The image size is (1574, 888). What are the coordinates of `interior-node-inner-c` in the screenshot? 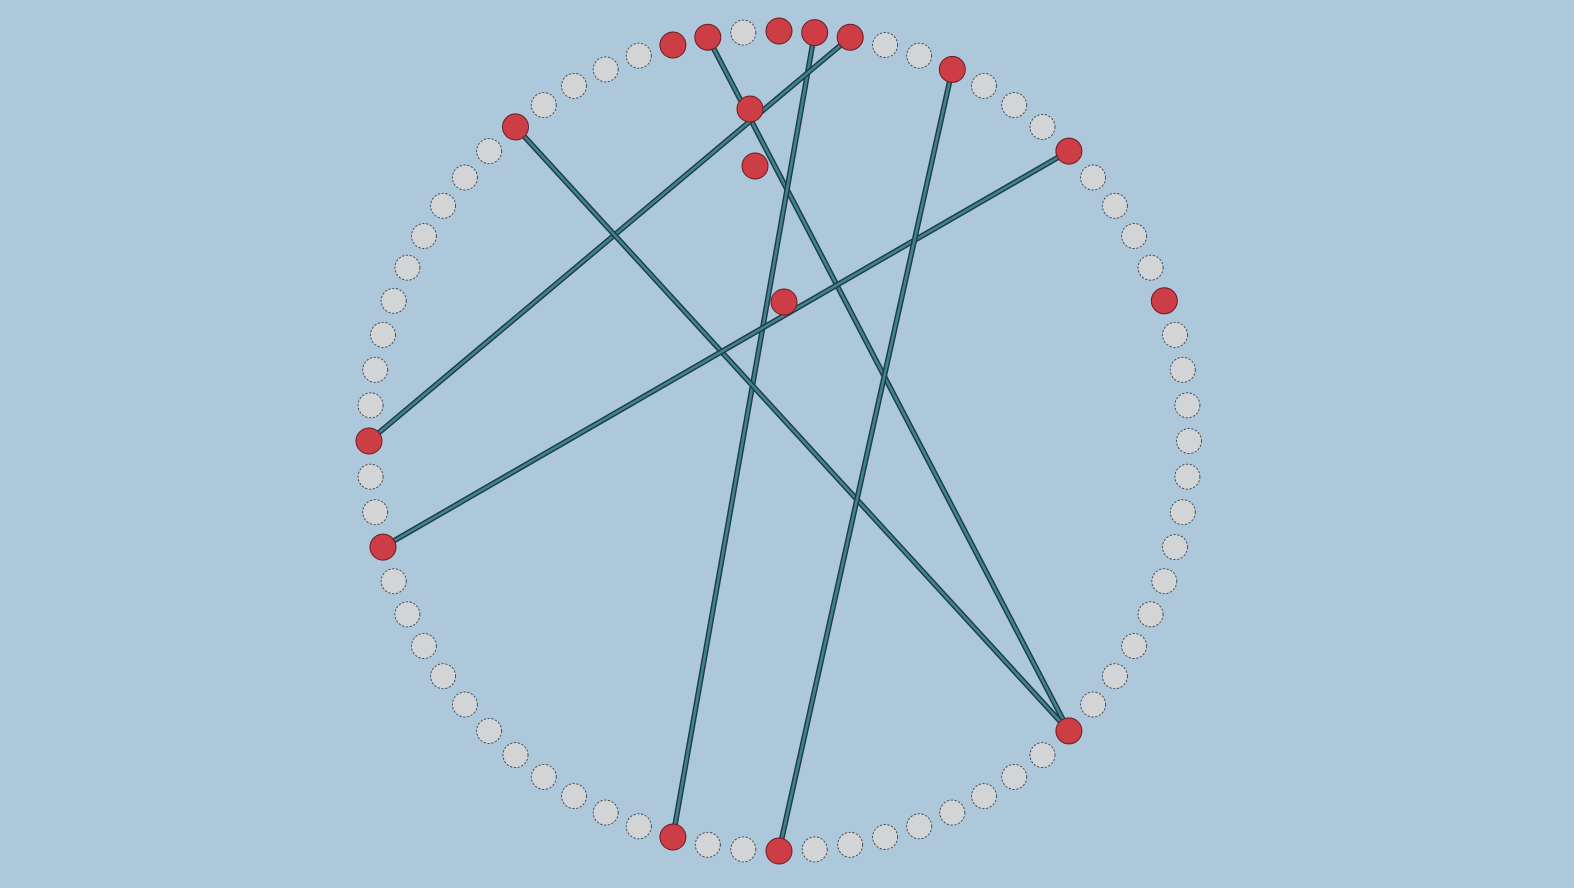 It's located at (784, 302).